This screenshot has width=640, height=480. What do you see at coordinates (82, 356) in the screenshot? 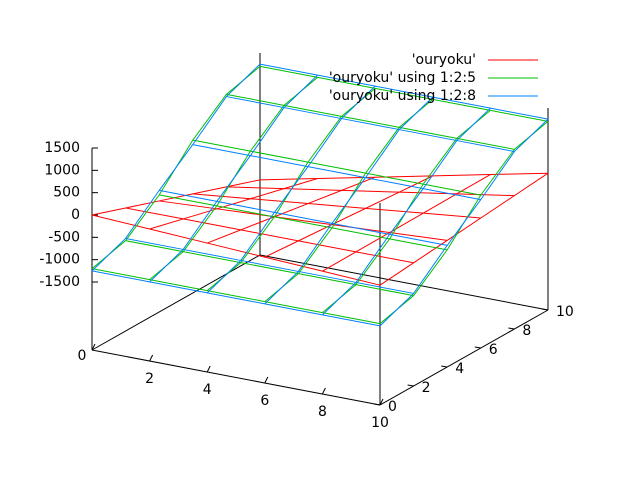
I see `x-tick-label: 0` at bounding box center [82, 356].